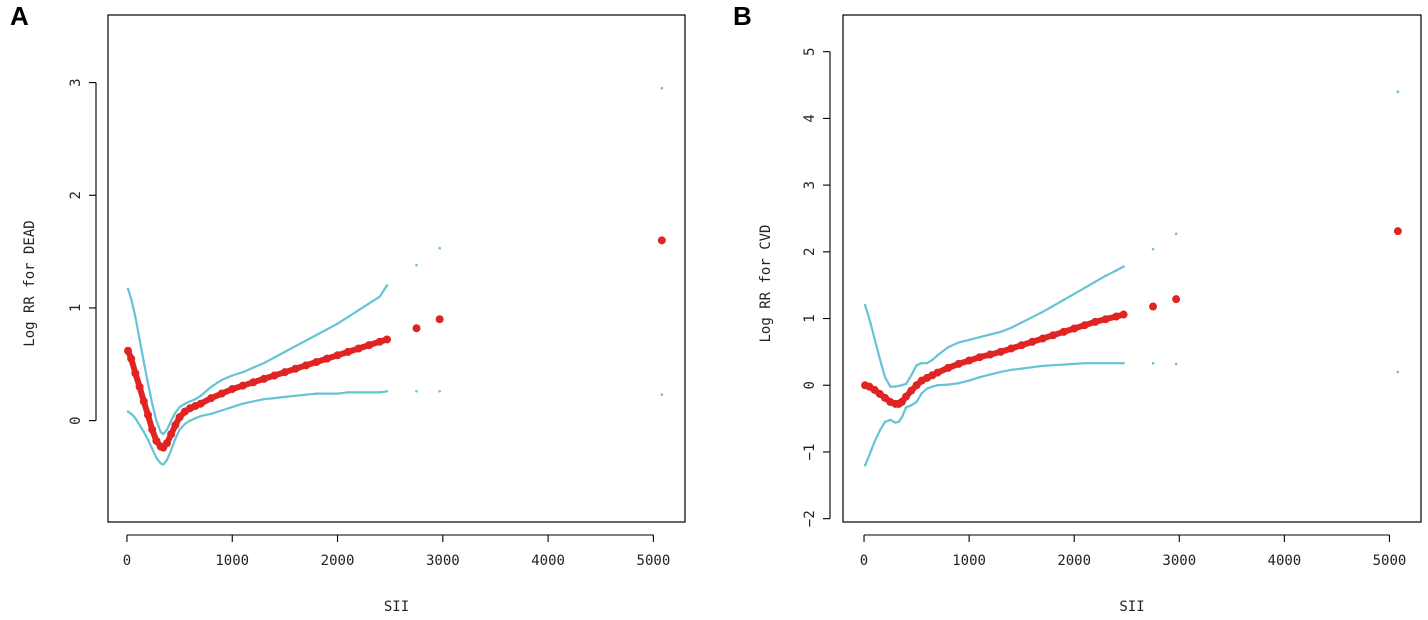 This screenshot has height=620, width=1428. I want to click on upper_ci-line, so click(257, 360).